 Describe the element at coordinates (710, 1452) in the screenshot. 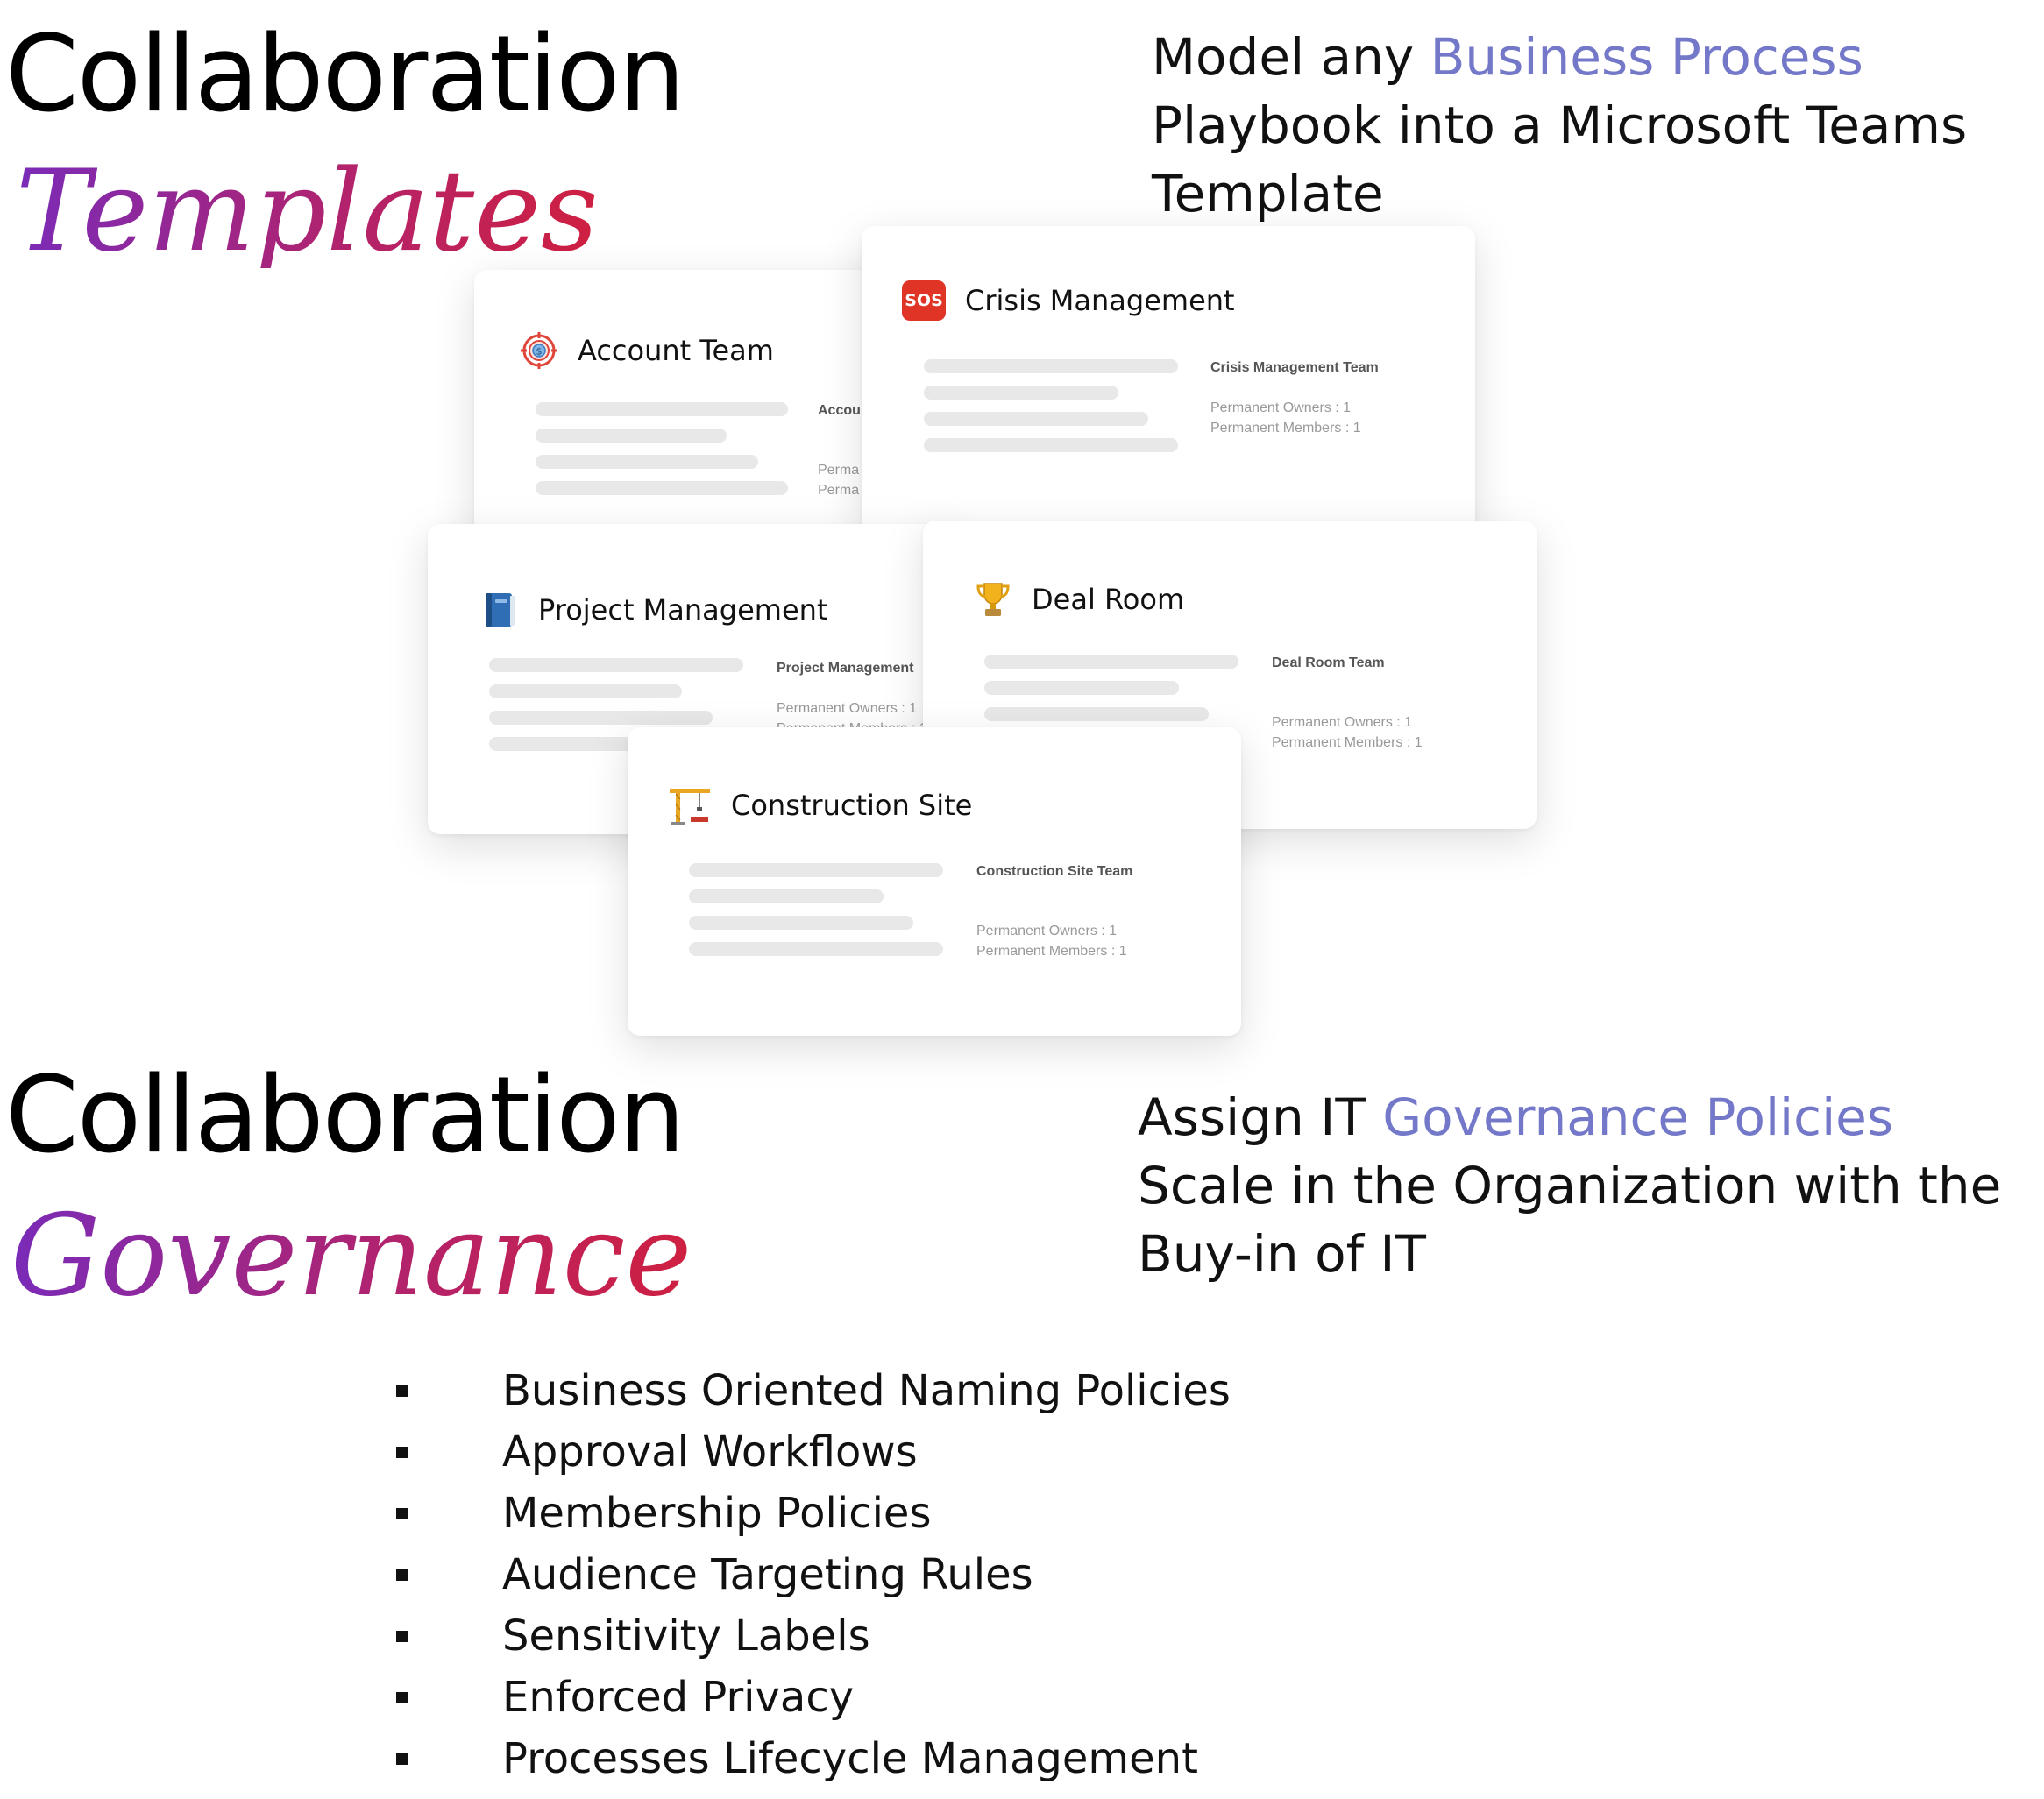

I see `list-item-label: Approval Workflows` at that location.